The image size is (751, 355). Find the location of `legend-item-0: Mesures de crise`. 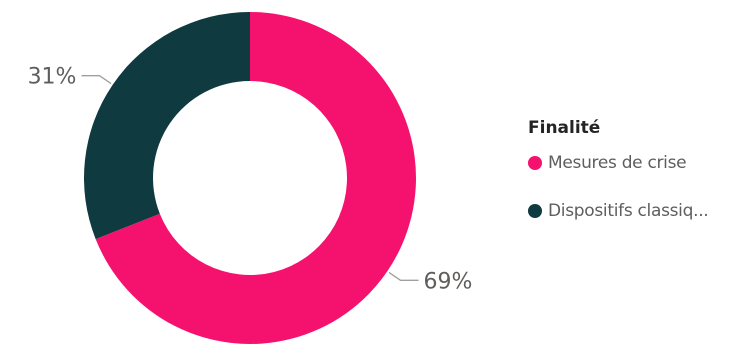

legend-item-0: Mesures de crise is located at coordinates (638, 163).